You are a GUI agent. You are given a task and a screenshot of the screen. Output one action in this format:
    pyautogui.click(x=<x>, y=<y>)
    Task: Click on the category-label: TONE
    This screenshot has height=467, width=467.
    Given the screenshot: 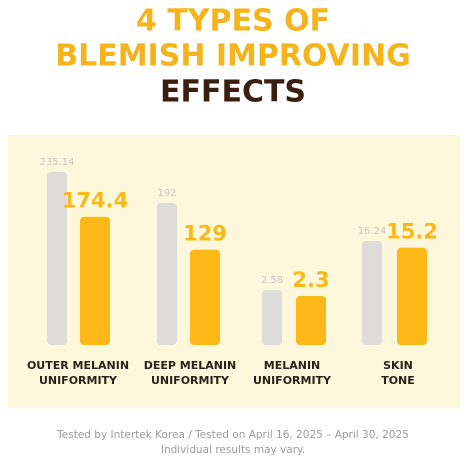 What is the action you would take?
    pyautogui.click(x=398, y=380)
    